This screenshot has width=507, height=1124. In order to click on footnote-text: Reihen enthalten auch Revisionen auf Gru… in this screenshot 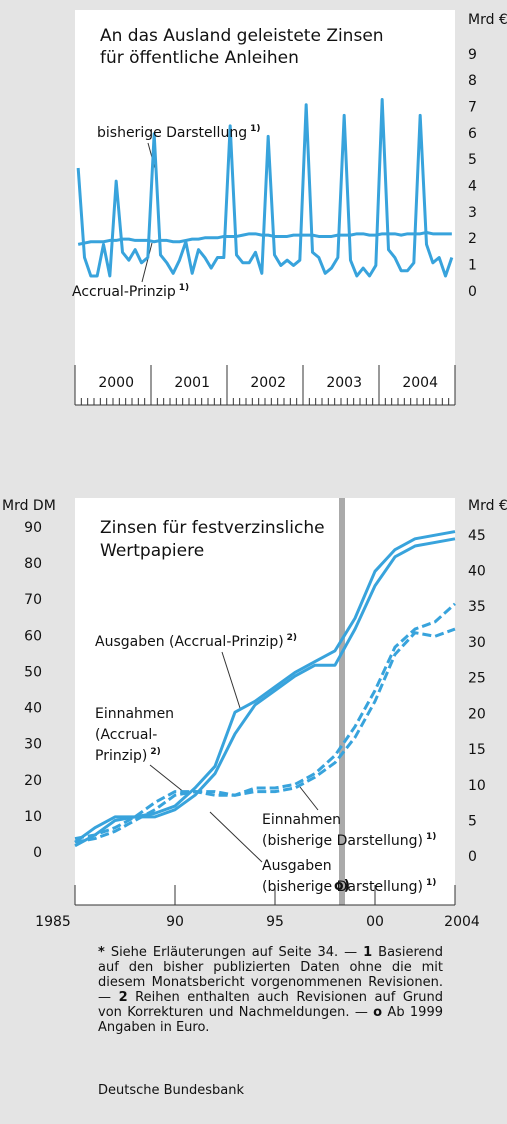, I will do `click(271, 1005)`.